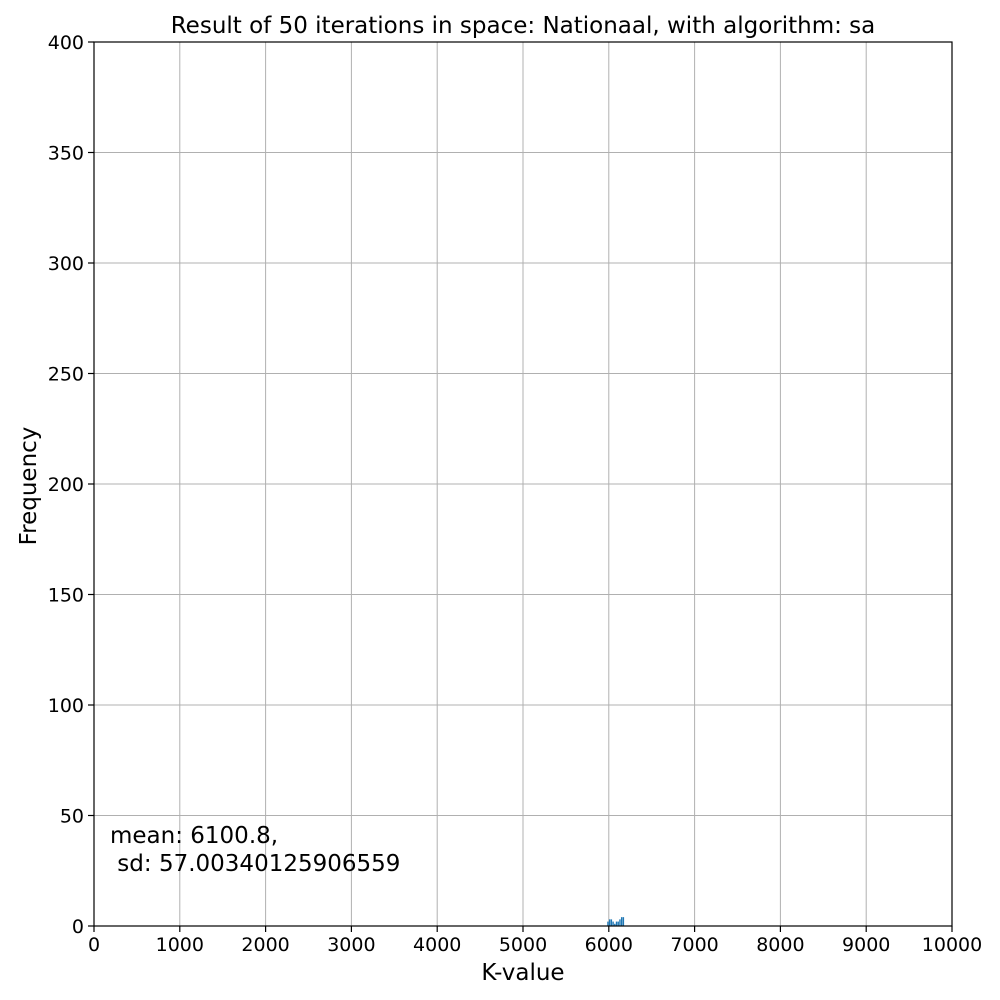 The height and width of the screenshot is (1000, 1000). Describe the element at coordinates (866, 945) in the screenshot. I see `x-tick-label: 9000` at that location.